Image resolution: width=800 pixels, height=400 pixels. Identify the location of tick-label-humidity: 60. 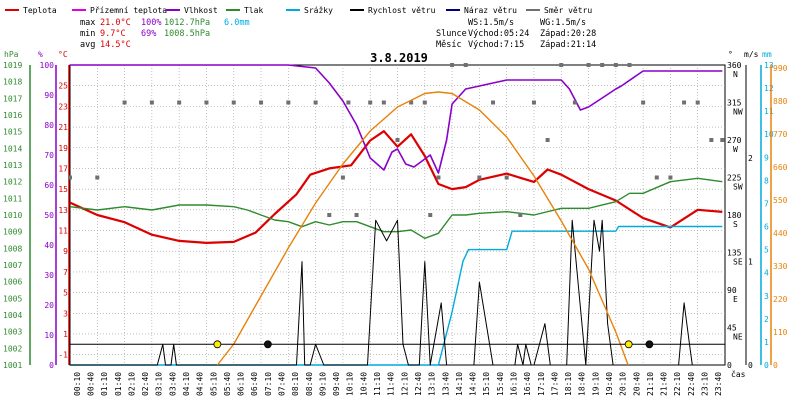
(49, 185).